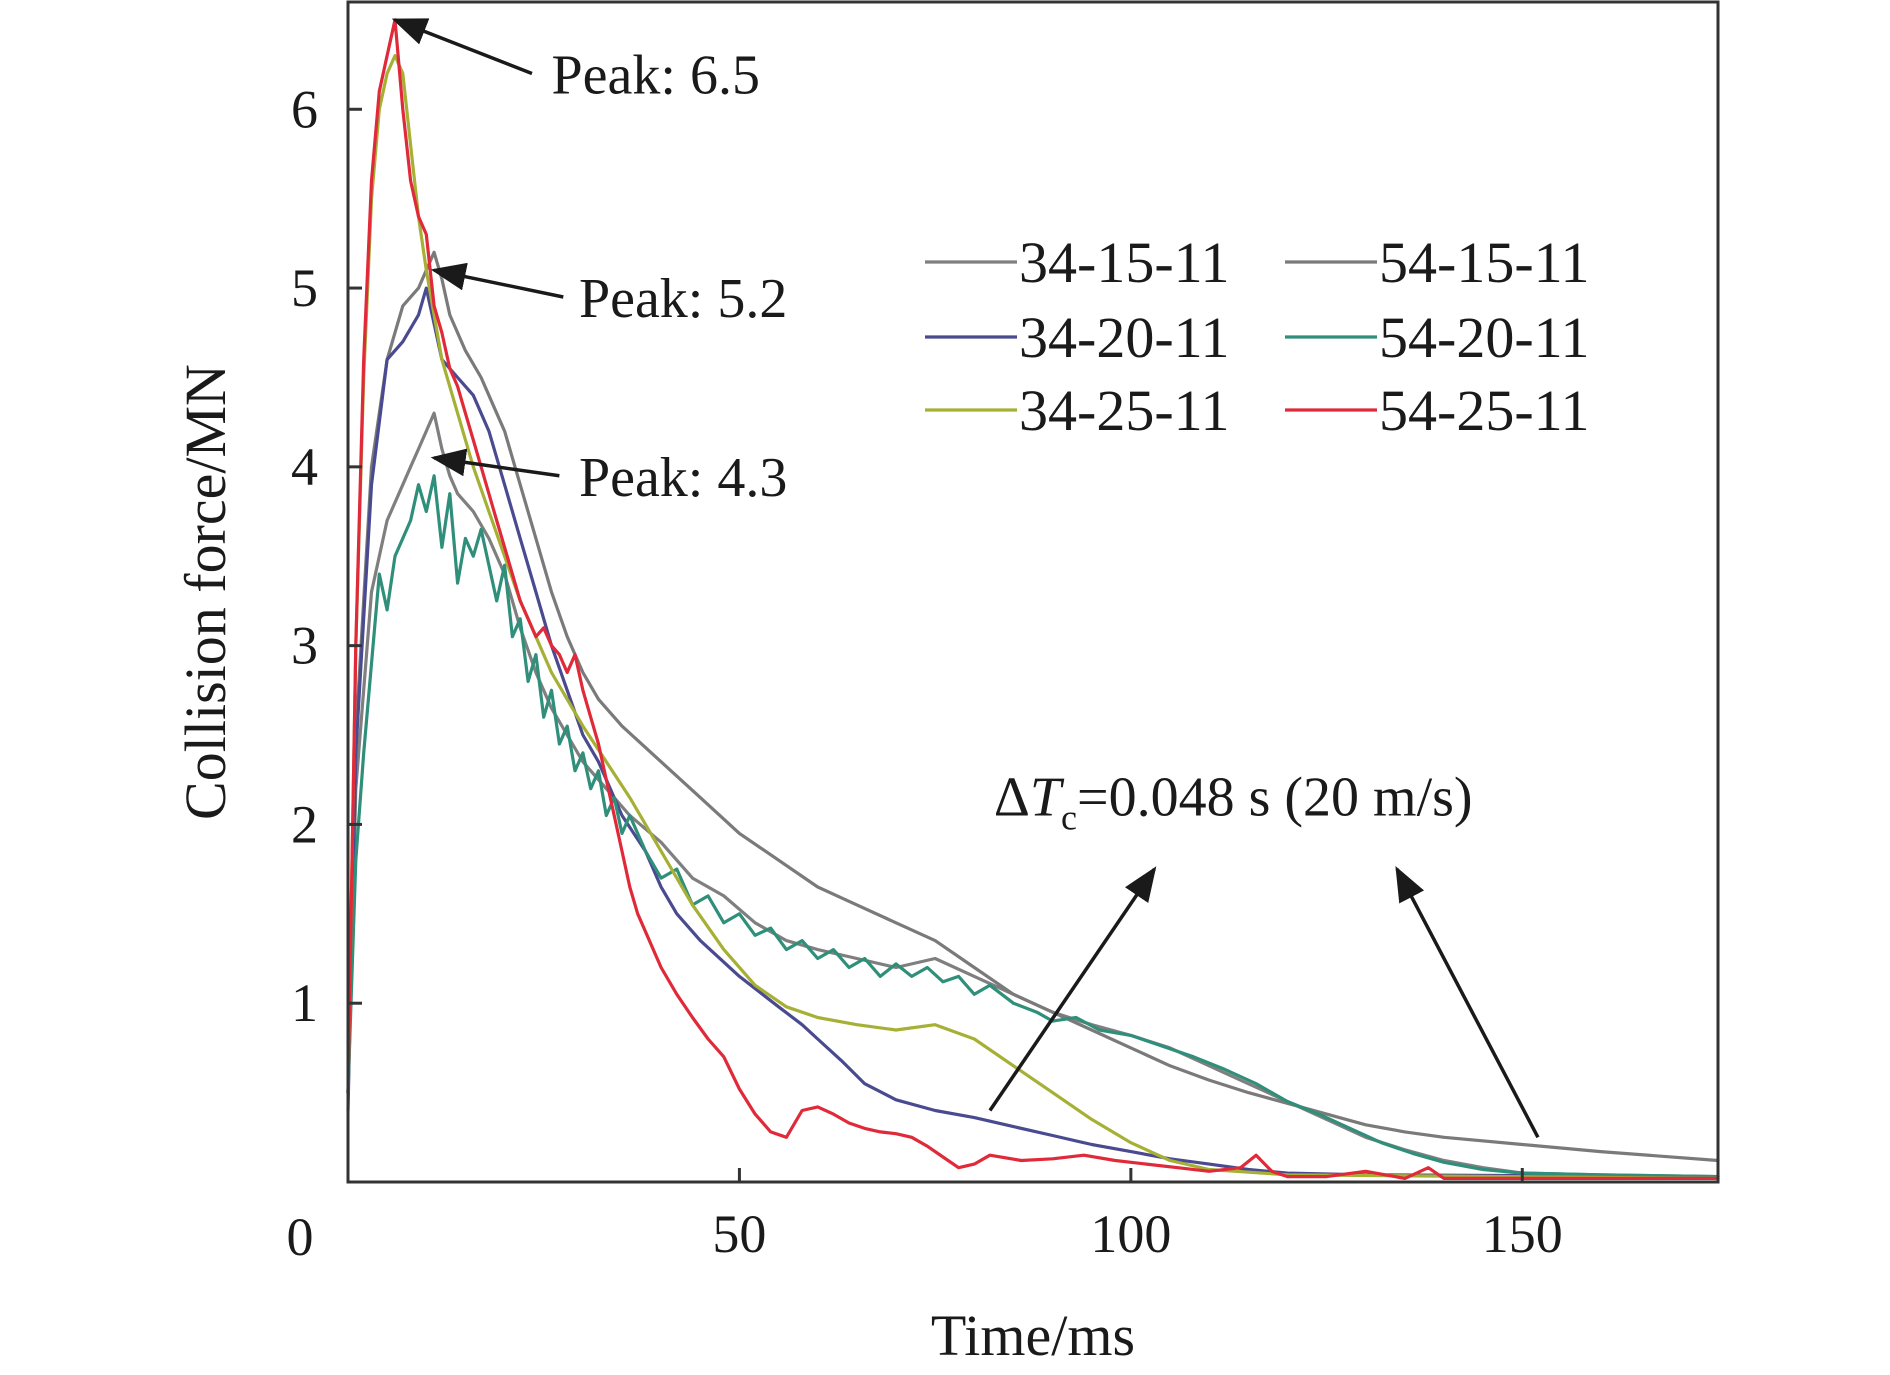 The image size is (1890, 1375). I want to click on peak-label: Peak: 6.5, so click(656, 76).